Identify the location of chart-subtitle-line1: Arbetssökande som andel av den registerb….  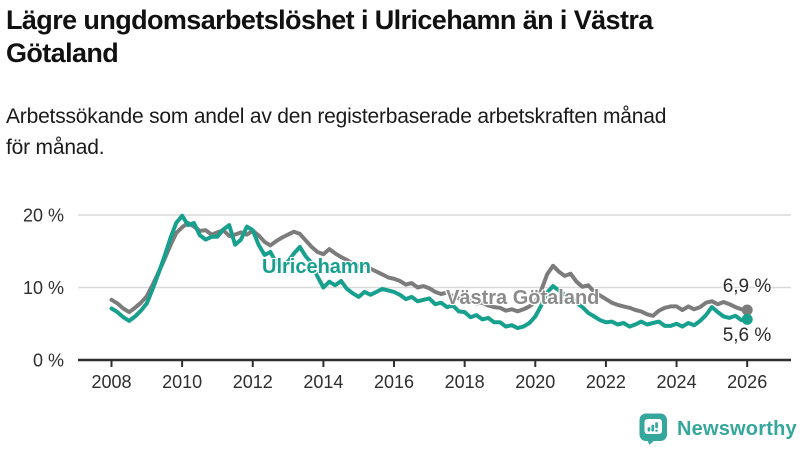
(336, 116).